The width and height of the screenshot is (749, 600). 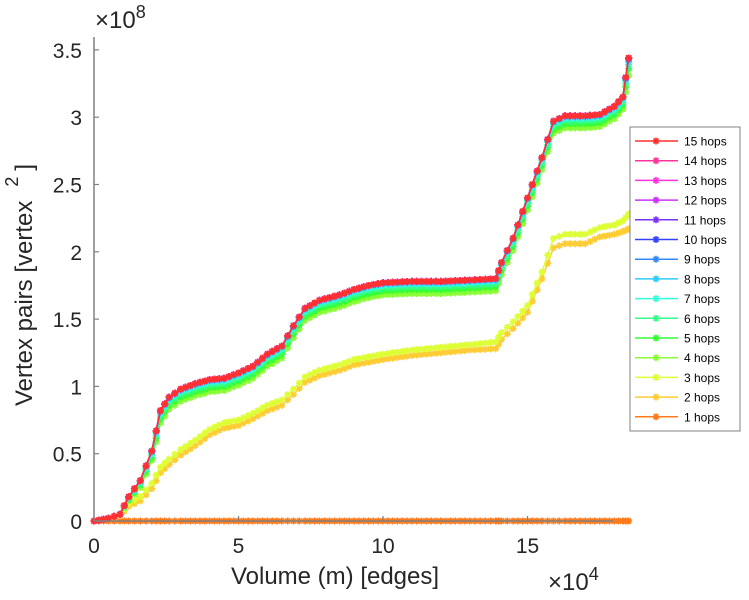 What do you see at coordinates (382, 546) in the screenshot?
I see `x-tick-label: 10` at bounding box center [382, 546].